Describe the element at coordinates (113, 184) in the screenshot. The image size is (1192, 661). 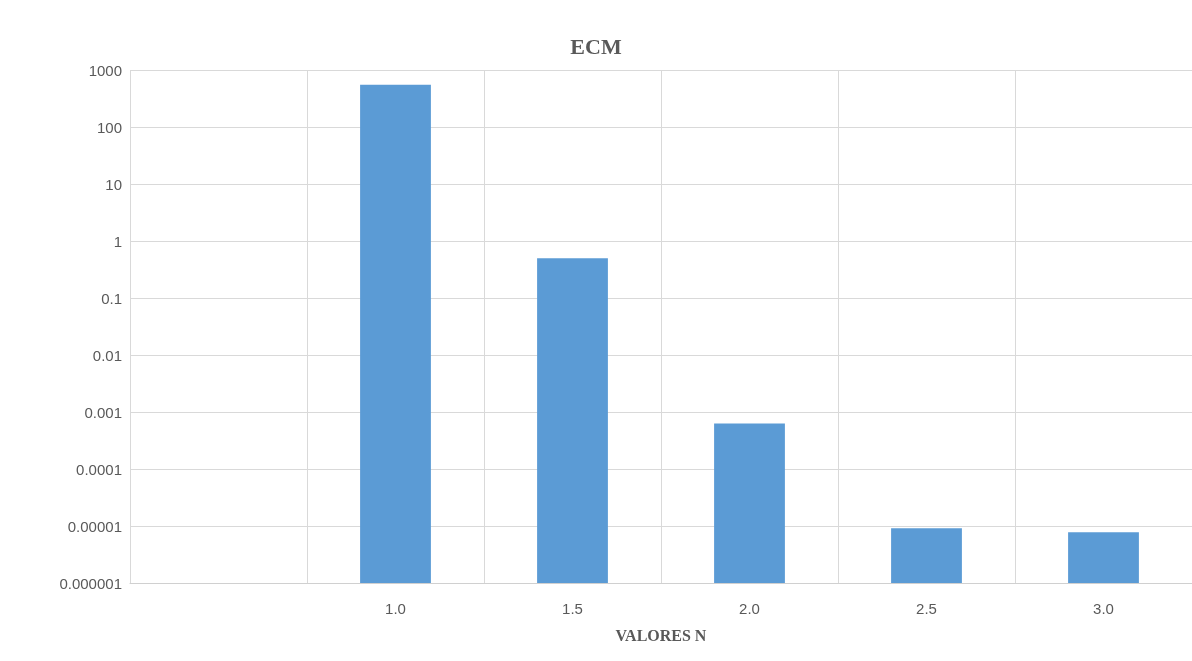
I see `y-tick-label: 10` at that location.